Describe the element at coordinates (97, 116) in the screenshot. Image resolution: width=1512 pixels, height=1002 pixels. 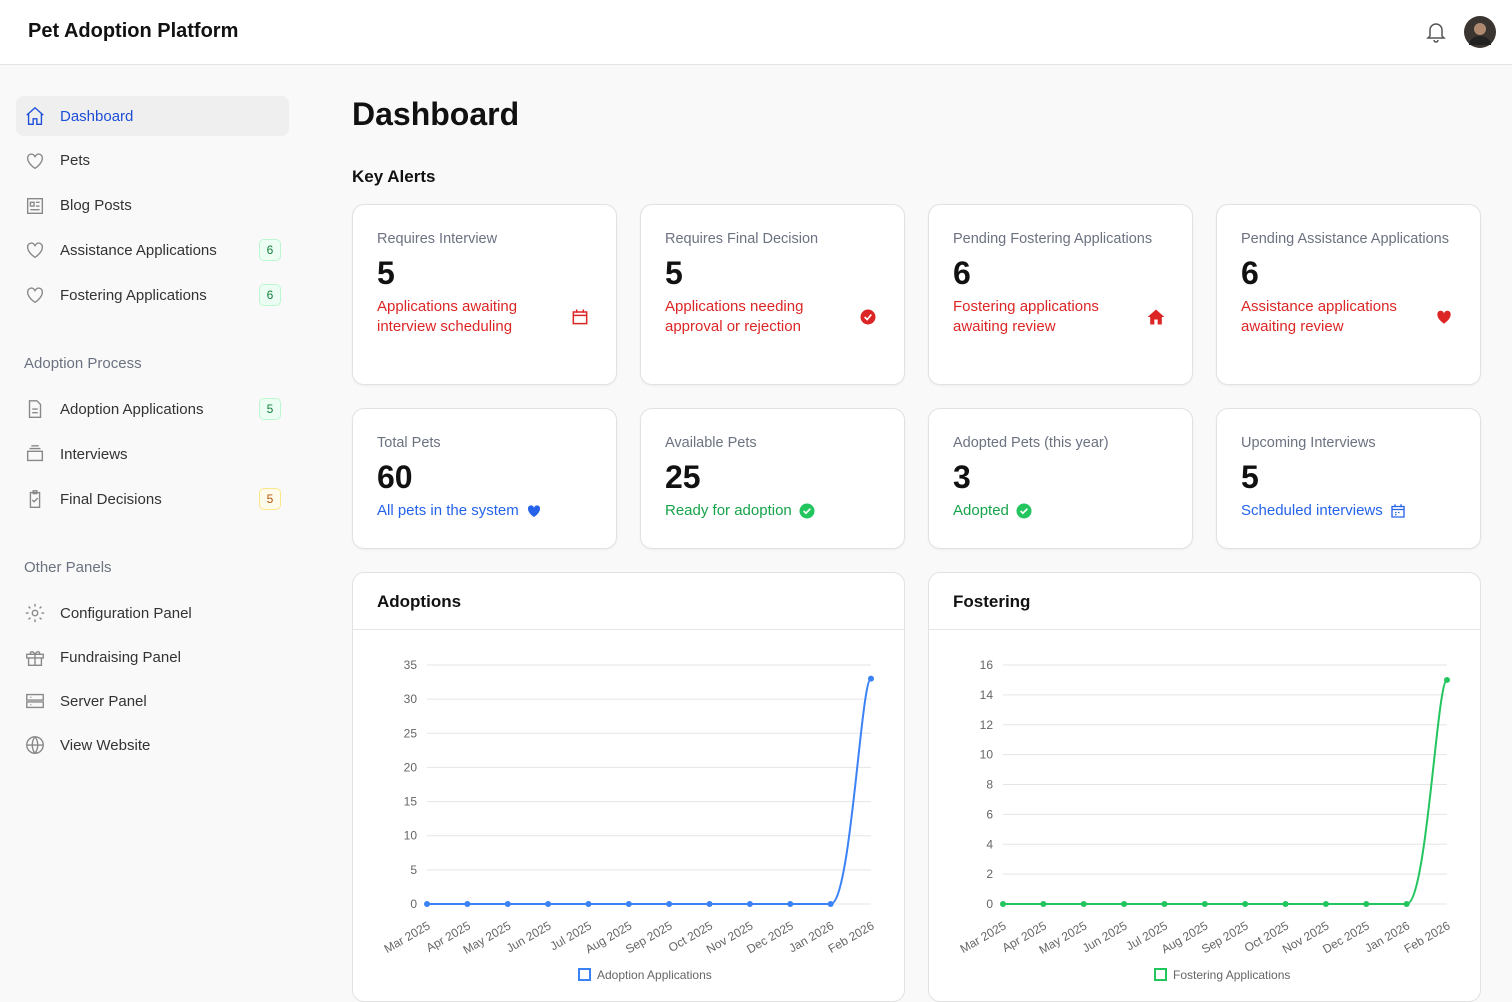
I see `nav-label: Dashboard` at that location.